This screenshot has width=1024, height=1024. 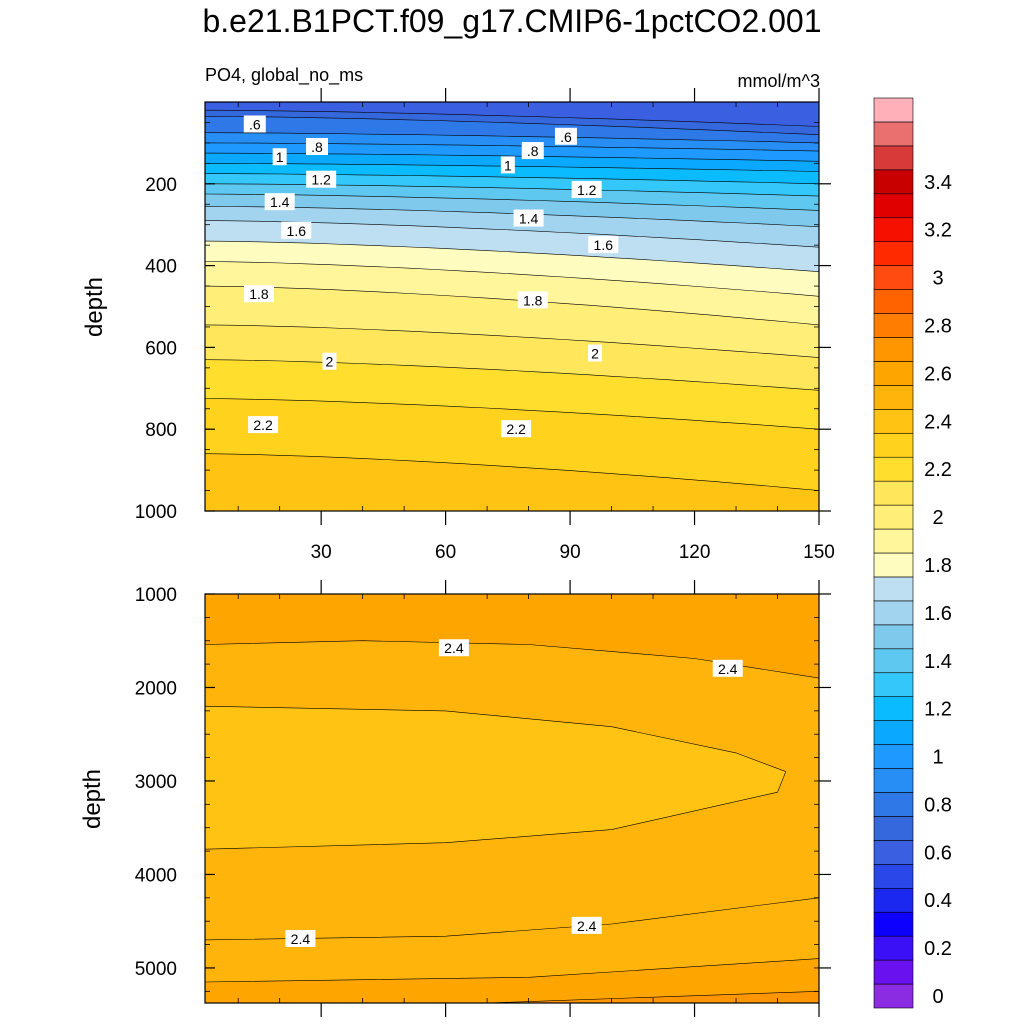 What do you see at coordinates (495, 778) in the screenshot?
I see `lower-fill-band-core` at bounding box center [495, 778].